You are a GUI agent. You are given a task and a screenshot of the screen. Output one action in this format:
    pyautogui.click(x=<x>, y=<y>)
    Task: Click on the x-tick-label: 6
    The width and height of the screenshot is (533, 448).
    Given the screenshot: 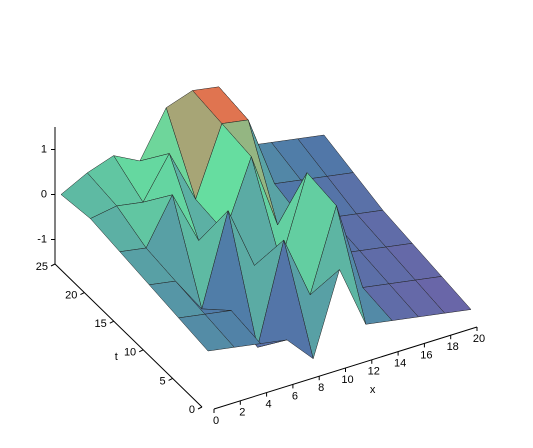 What is the action you would take?
    pyautogui.click(x=295, y=396)
    